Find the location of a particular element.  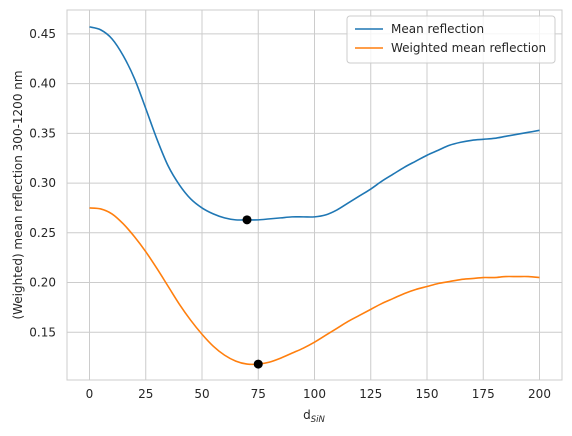

x-tick-label: 200 is located at coordinates (539, 394).